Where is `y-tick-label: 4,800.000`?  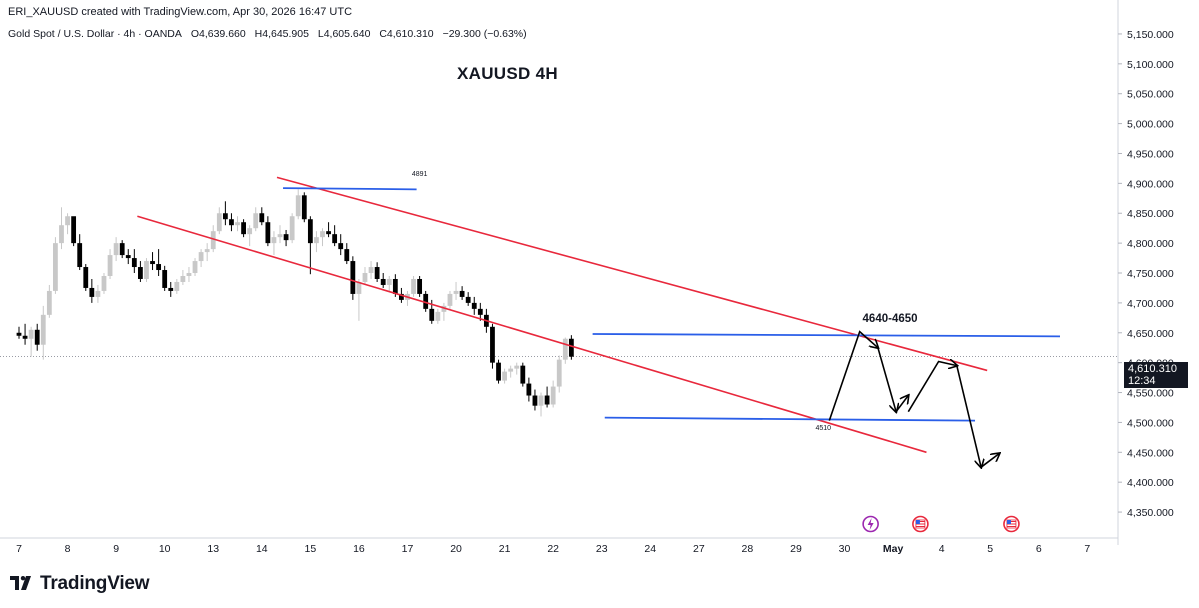 y-tick-label: 4,800.000 is located at coordinates (1150, 244).